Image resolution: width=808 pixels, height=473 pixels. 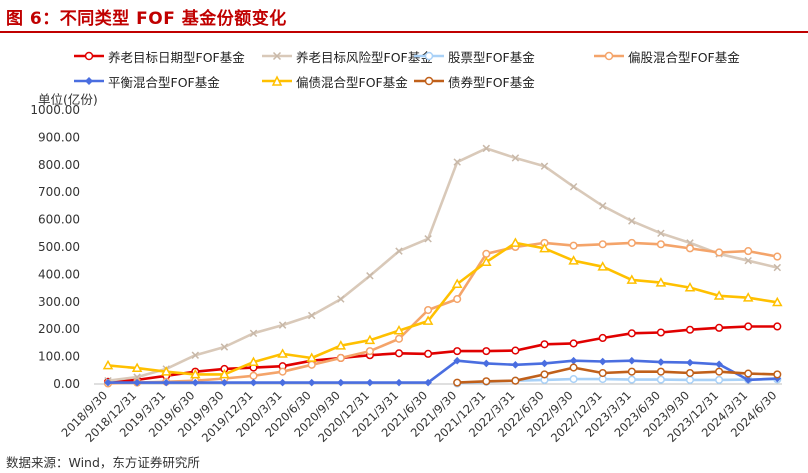 I want to click on legend-label: 偏股混合型FOF基金, so click(x=684, y=57).